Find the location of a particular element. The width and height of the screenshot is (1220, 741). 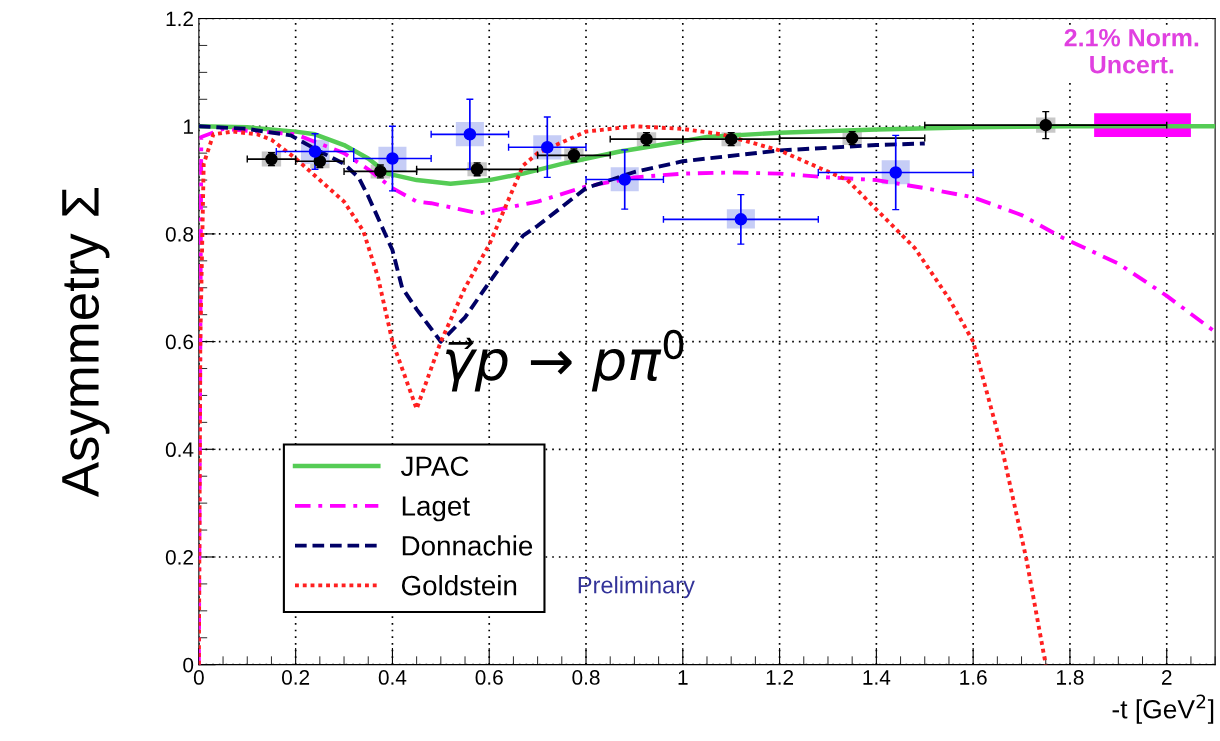

y-tick-label: 0.6 is located at coordinates (179, 342).